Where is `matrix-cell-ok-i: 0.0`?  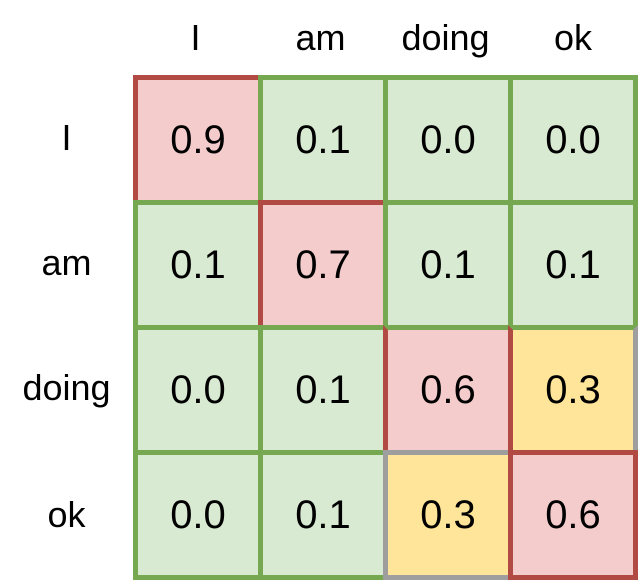 matrix-cell-ok-i: 0.0 is located at coordinates (195, 515).